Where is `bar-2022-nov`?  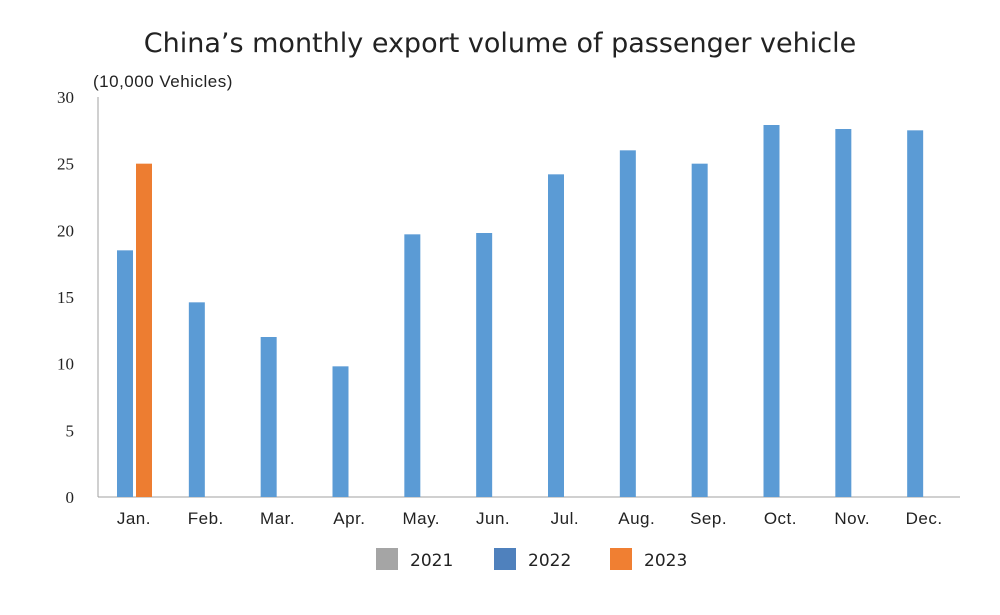
bar-2022-nov is located at coordinates (843, 313).